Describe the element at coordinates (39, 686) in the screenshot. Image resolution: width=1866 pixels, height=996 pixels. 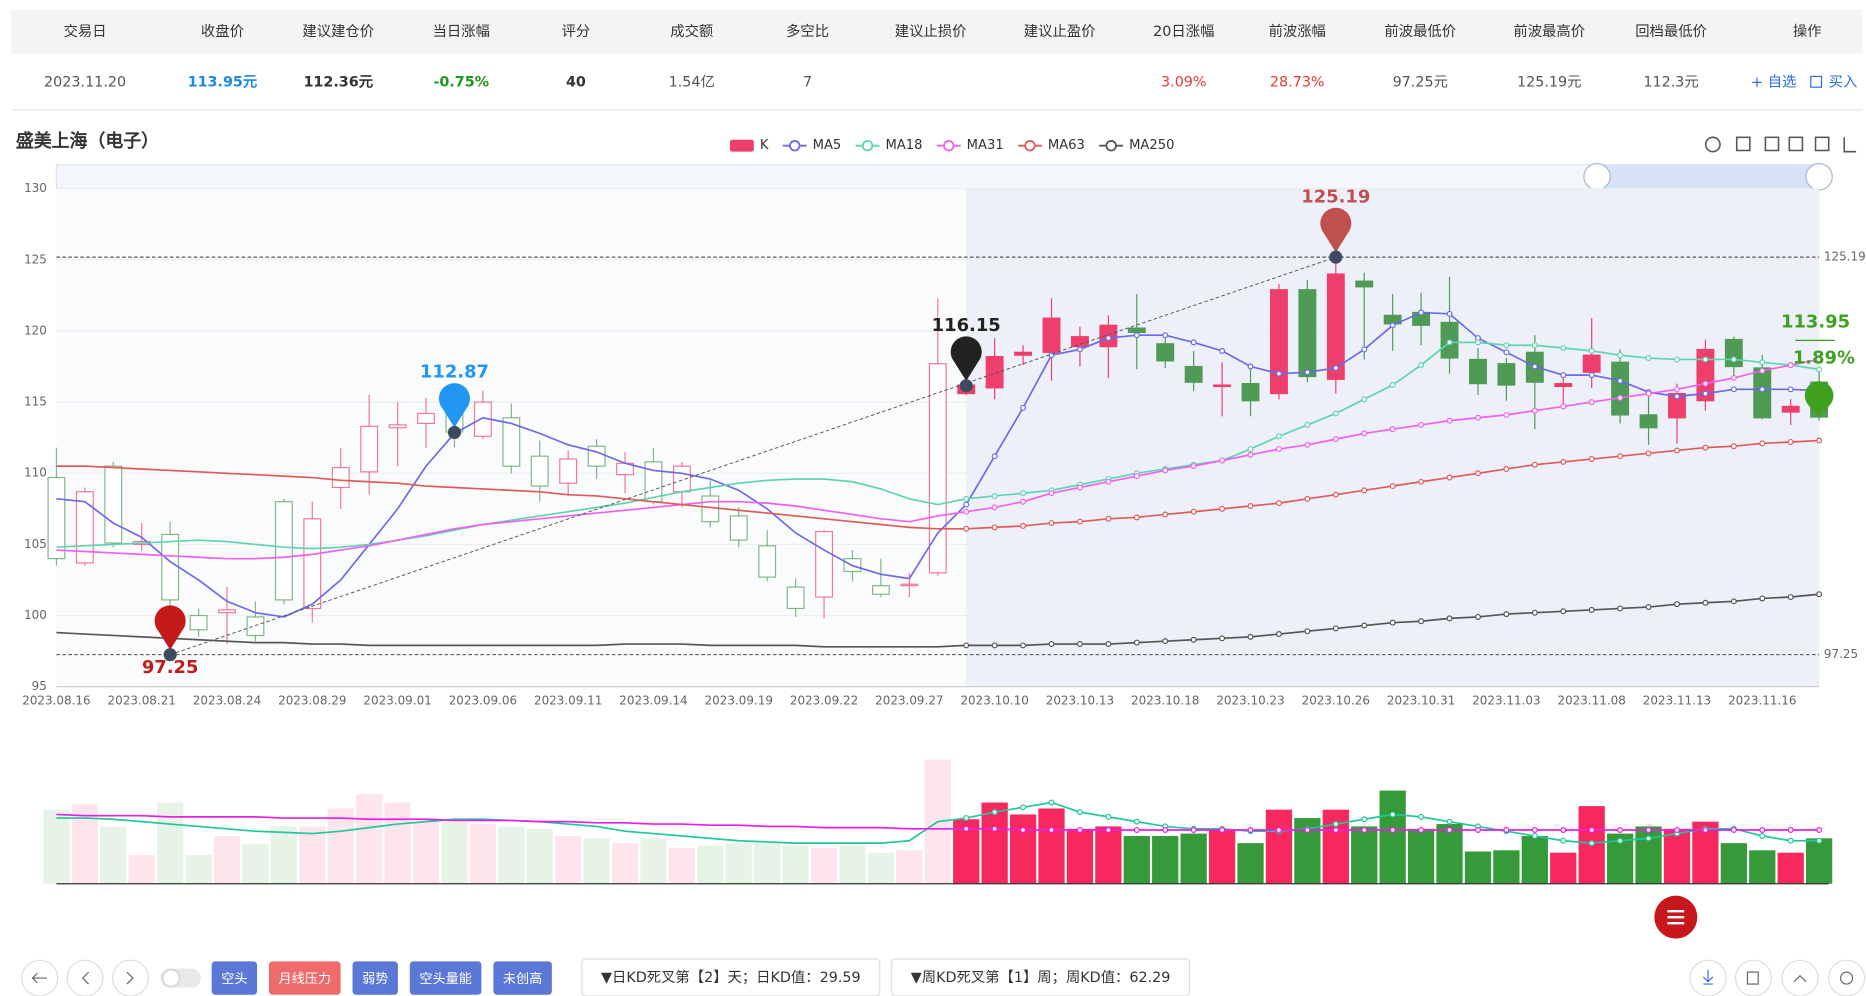
I see `y-tick-label: 95` at that location.